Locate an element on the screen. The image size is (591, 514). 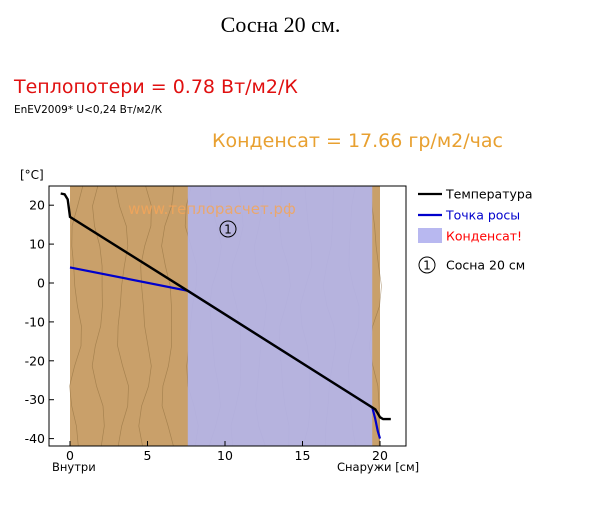
y-axis-label: [°C] is located at coordinates (32, 175).